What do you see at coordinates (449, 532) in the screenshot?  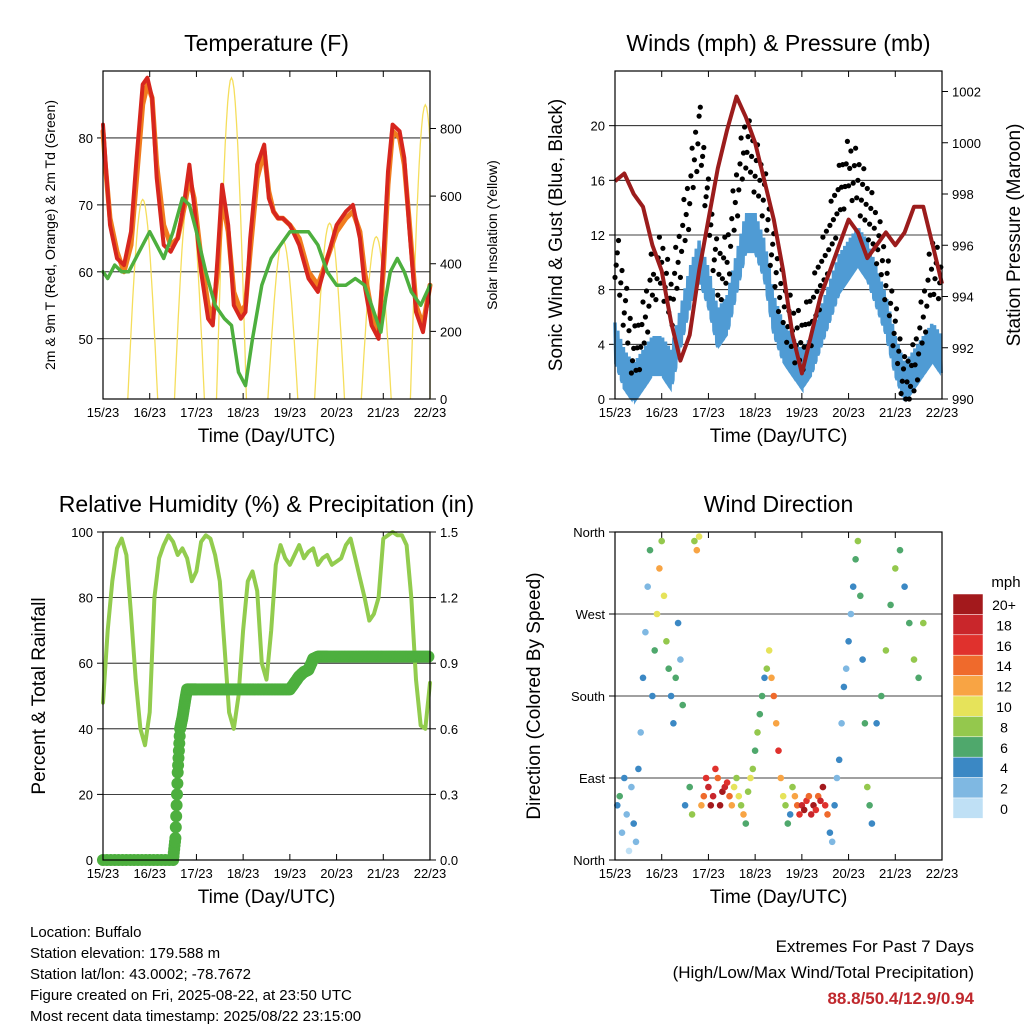 I see `y2-tick-label: 1.5` at bounding box center [449, 532].